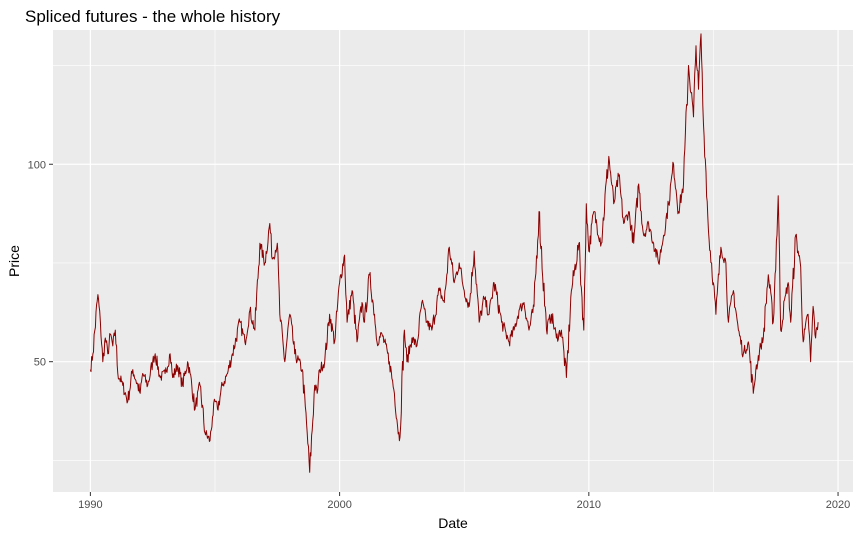 Image resolution: width=862 pixels, height=539 pixels. What do you see at coordinates (453, 523) in the screenshot?
I see `x-axis-title: Date` at bounding box center [453, 523].